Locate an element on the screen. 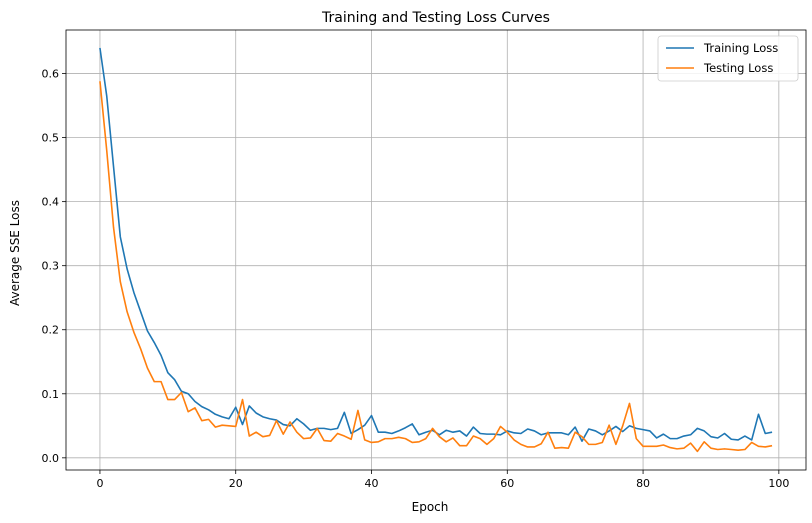 This screenshot has height=523, width=812. y-tick-label: 0.2 is located at coordinates (51, 330).